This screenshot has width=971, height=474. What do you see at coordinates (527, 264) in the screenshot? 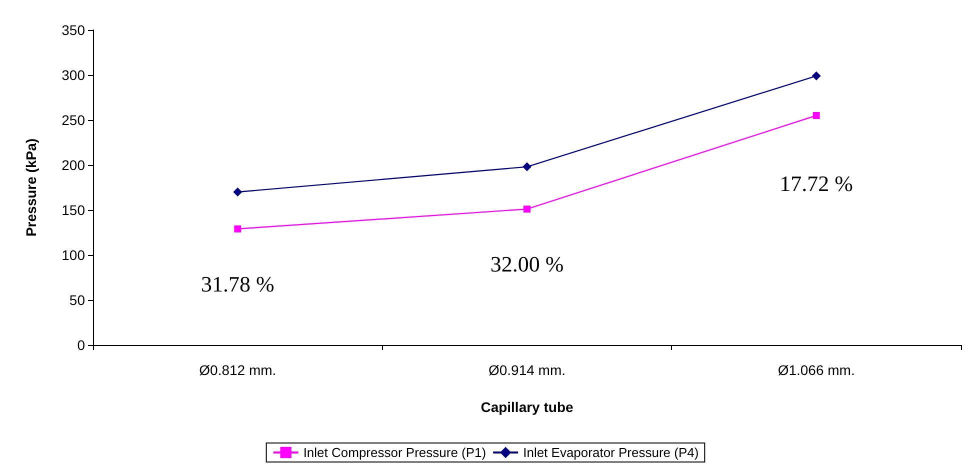
I see `annotation: 32.00 %` at bounding box center [527, 264].